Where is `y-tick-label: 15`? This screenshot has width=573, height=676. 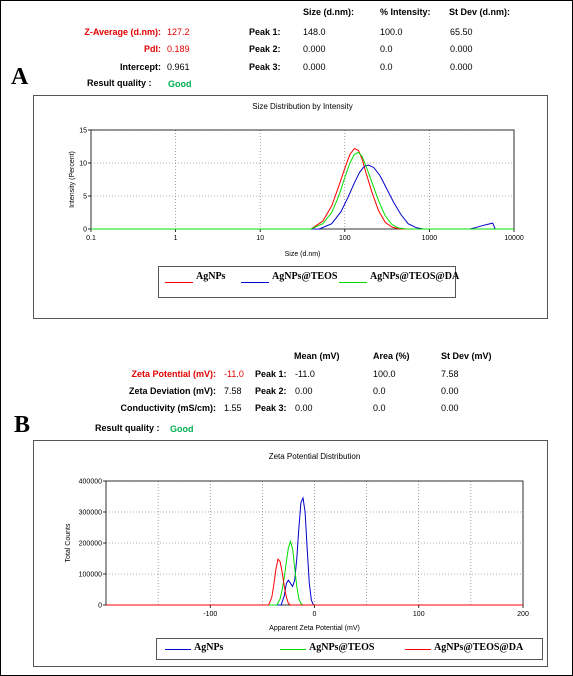 y-tick-label: 15 is located at coordinates (83, 131).